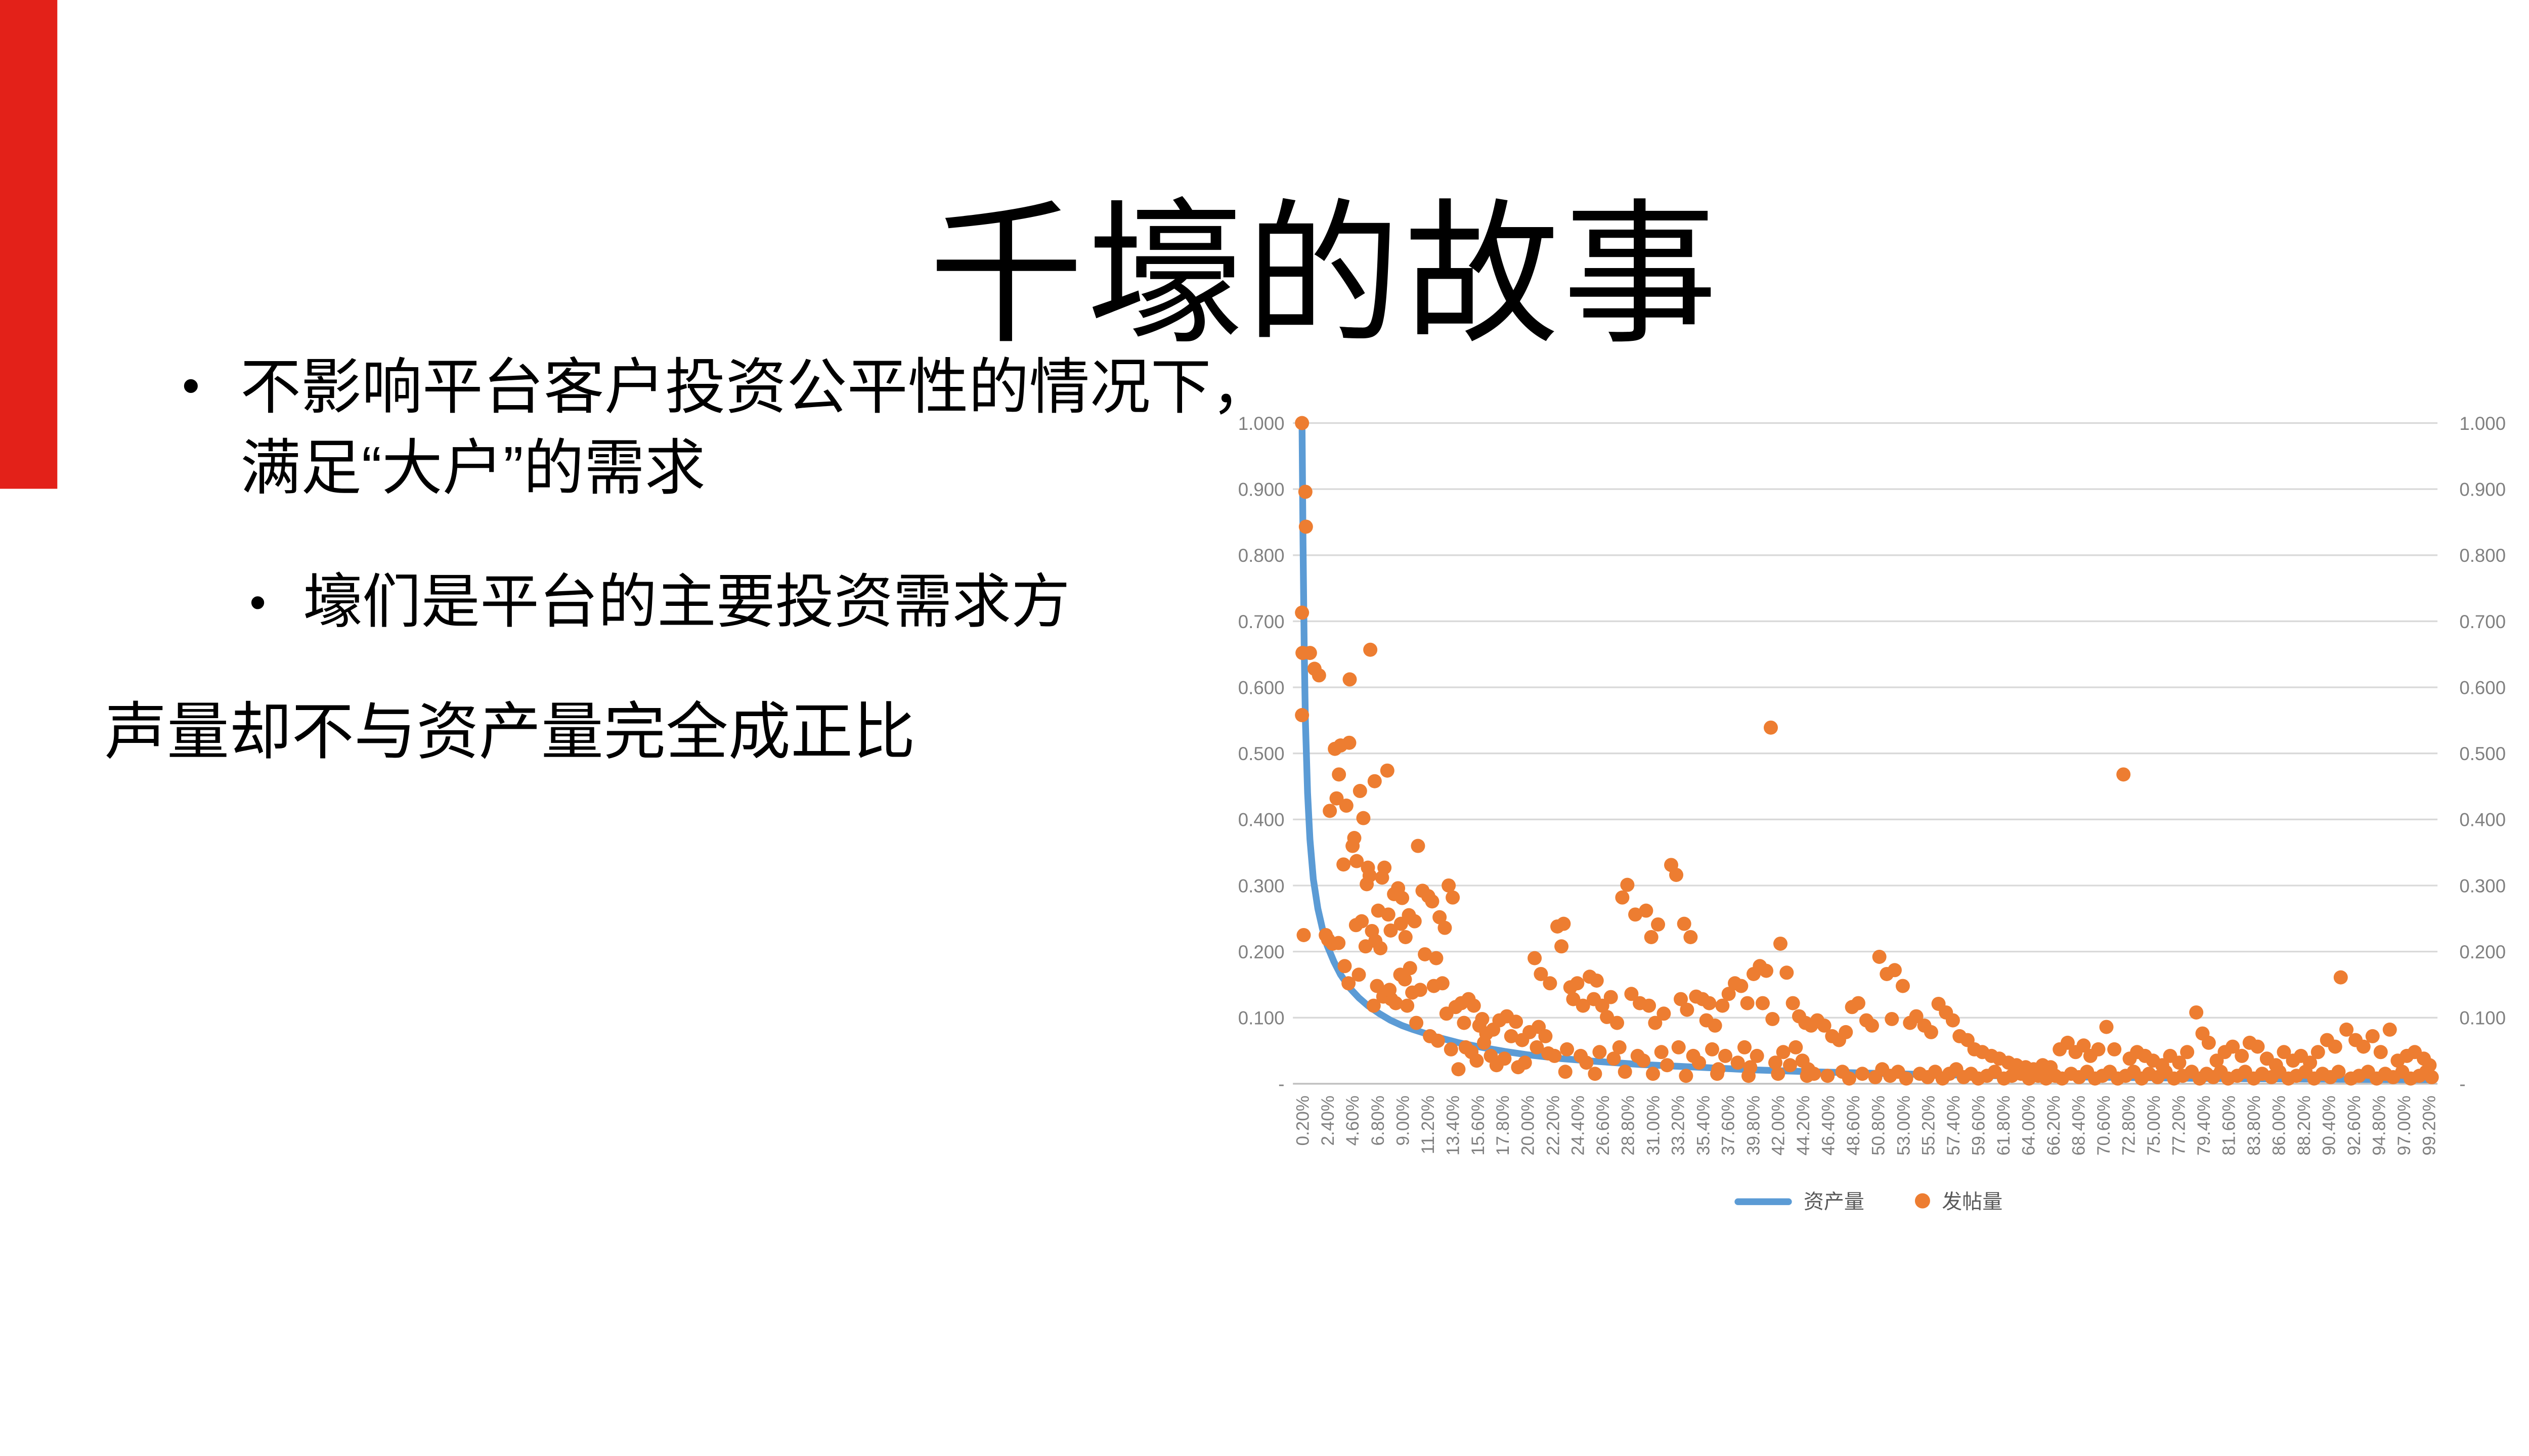  Describe the element at coordinates (1503, 1126) in the screenshot. I see `svg-text: 17.80%` at that location.